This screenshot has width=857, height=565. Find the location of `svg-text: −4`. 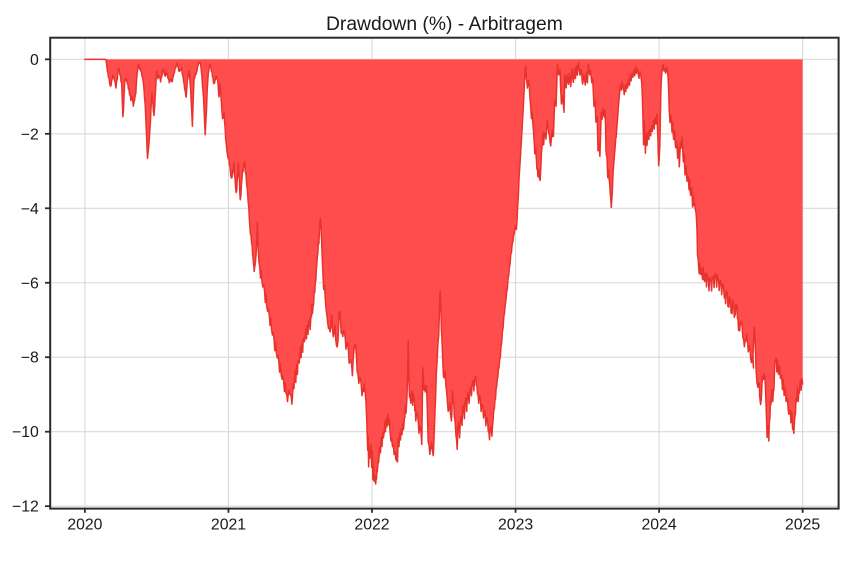

svg-text: −4 is located at coordinates (30, 209).